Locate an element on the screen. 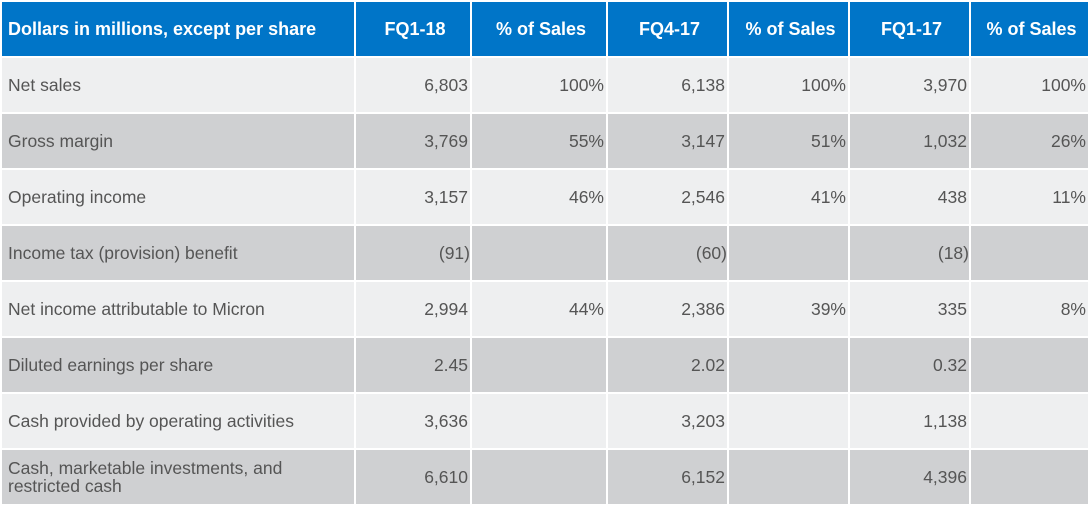 The width and height of the screenshot is (1088, 506). cell-row-label: Operating income is located at coordinates (178, 197).